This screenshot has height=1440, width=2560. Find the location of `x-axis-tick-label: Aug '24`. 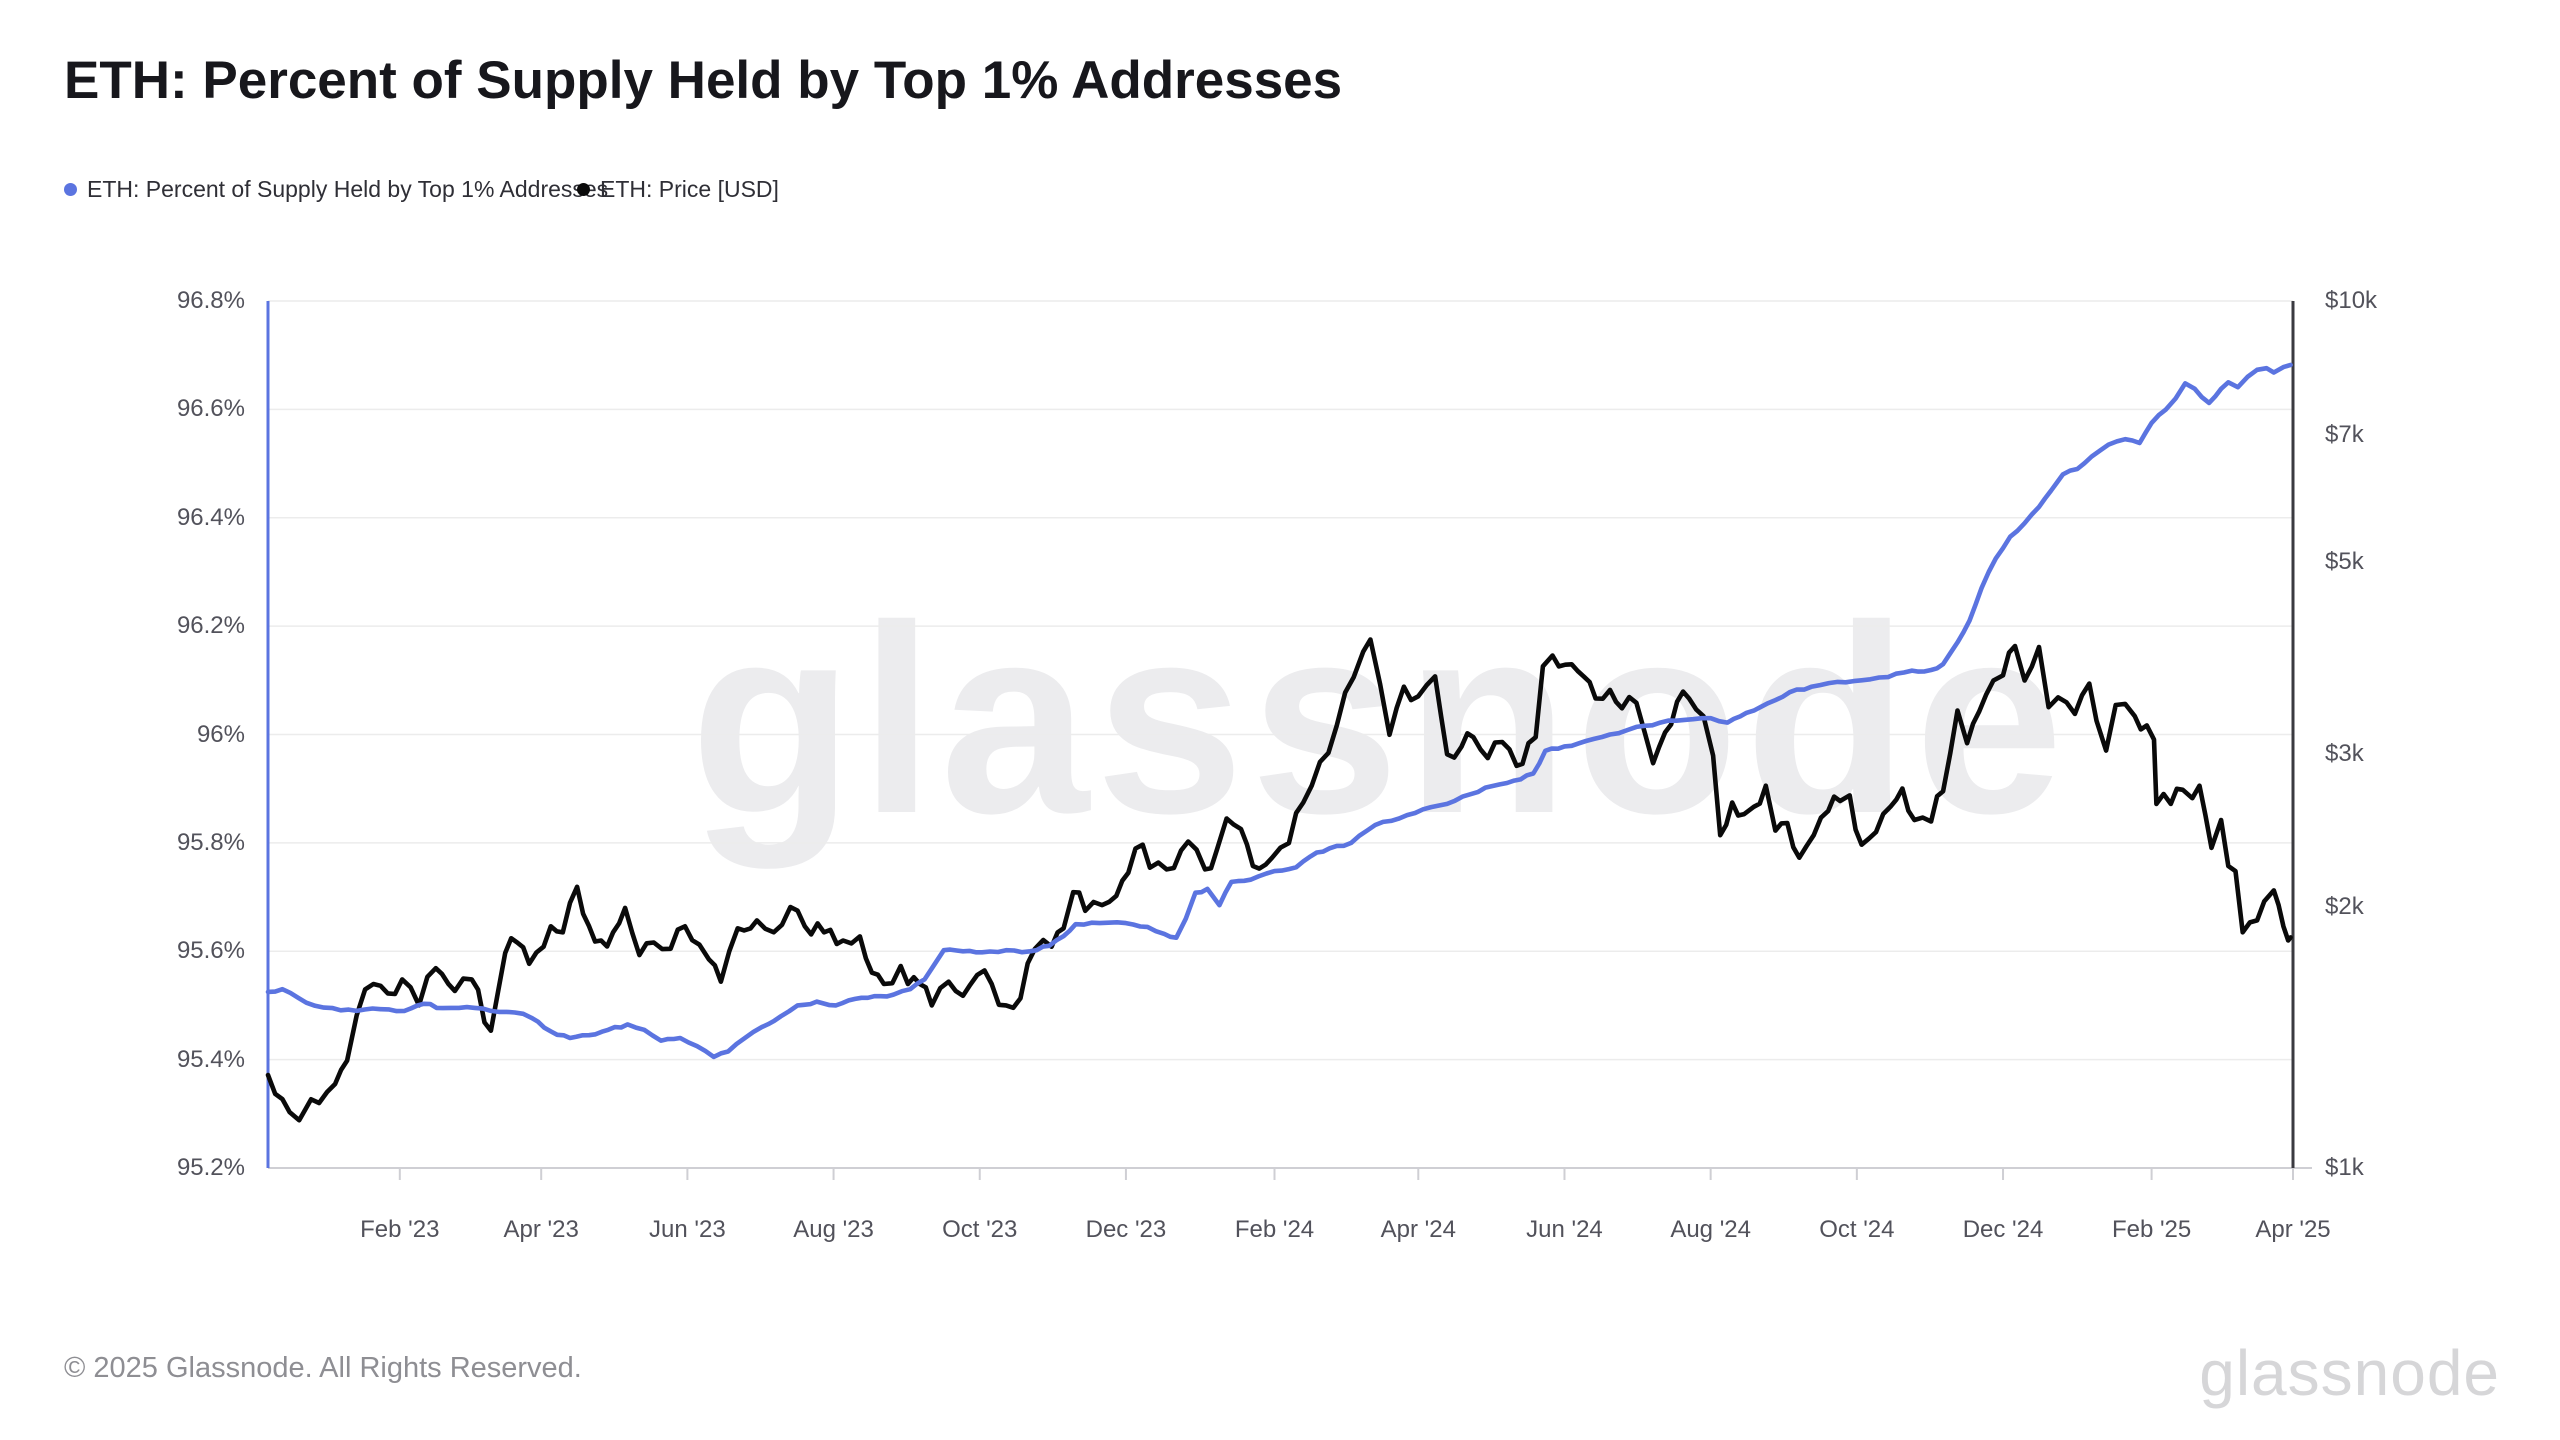

x-axis-tick-label: Aug '24 is located at coordinates (1710, 1229).